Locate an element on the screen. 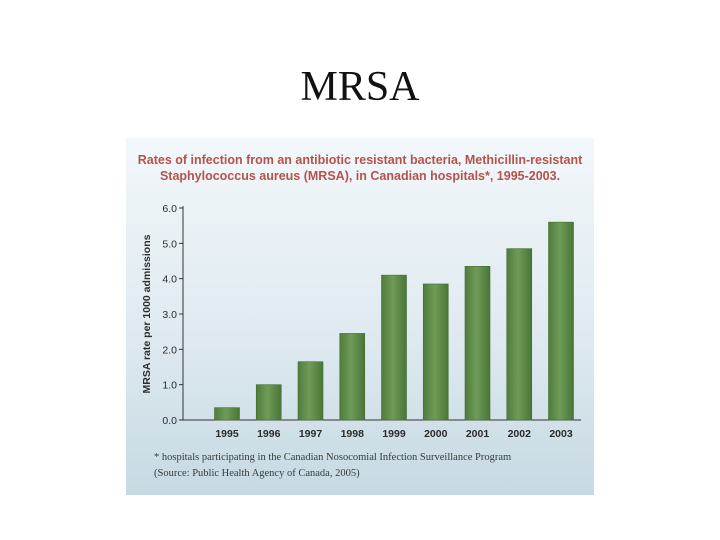 This screenshot has width=720, height=540. y-tick-label: 4.0 is located at coordinates (169, 280).